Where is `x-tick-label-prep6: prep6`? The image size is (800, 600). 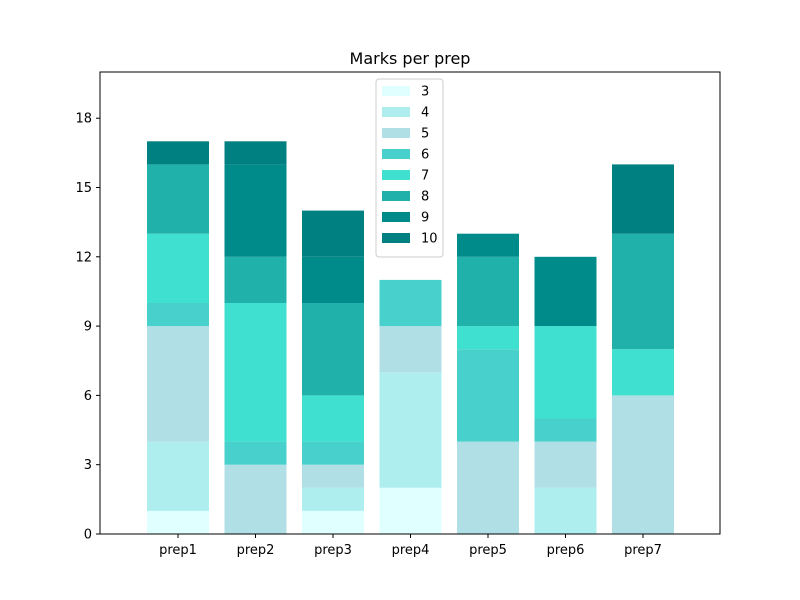
x-tick-label-prep6: prep6 is located at coordinates (566, 550).